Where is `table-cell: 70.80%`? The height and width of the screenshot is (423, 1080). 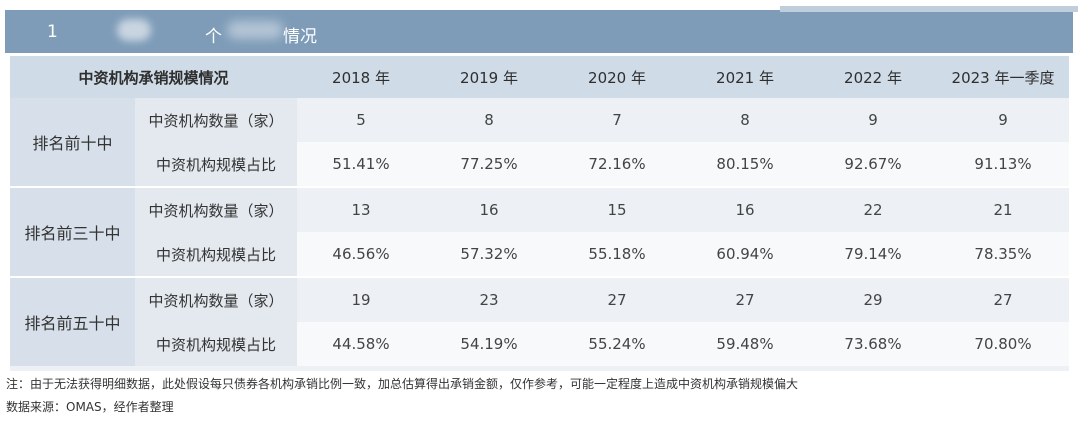
table-cell: 70.80% is located at coordinates (1003, 344).